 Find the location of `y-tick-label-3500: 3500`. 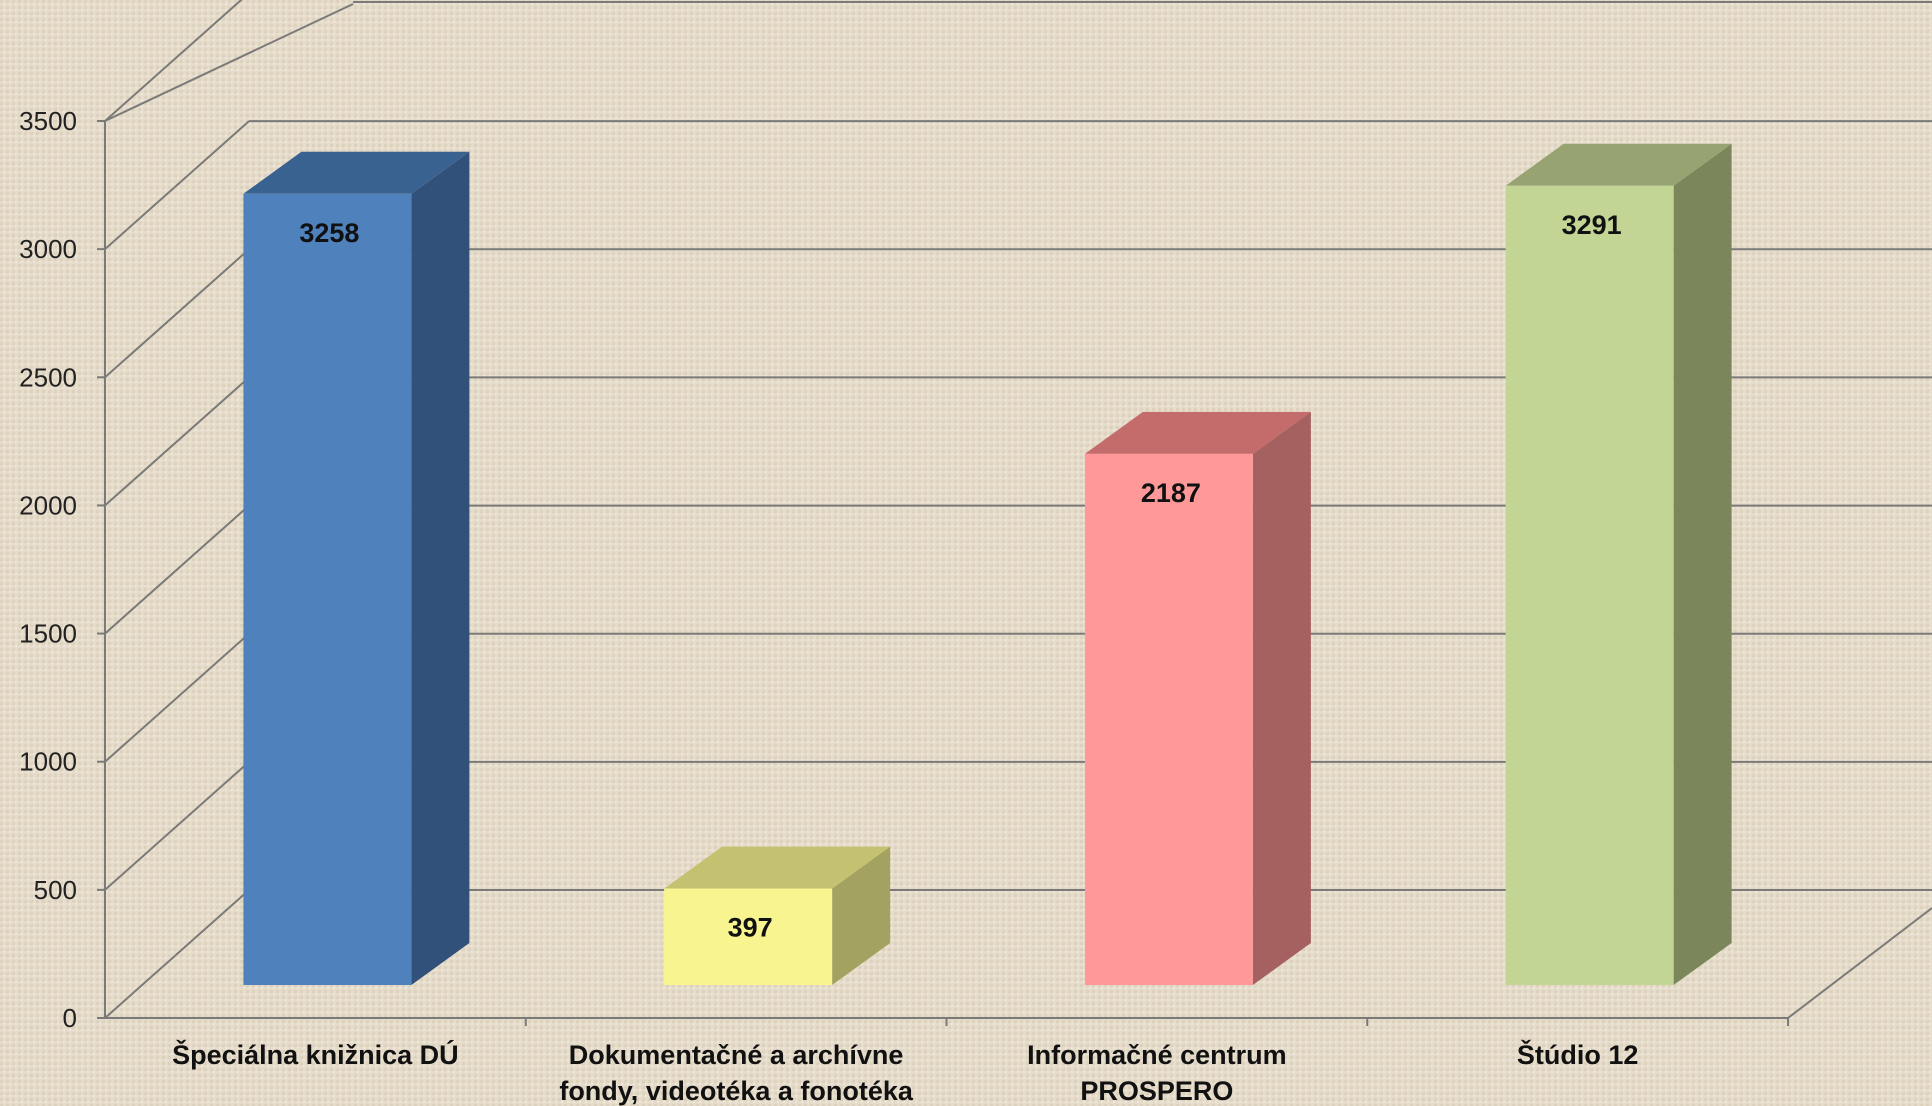

y-tick-label-3500: 3500 is located at coordinates (48, 121).